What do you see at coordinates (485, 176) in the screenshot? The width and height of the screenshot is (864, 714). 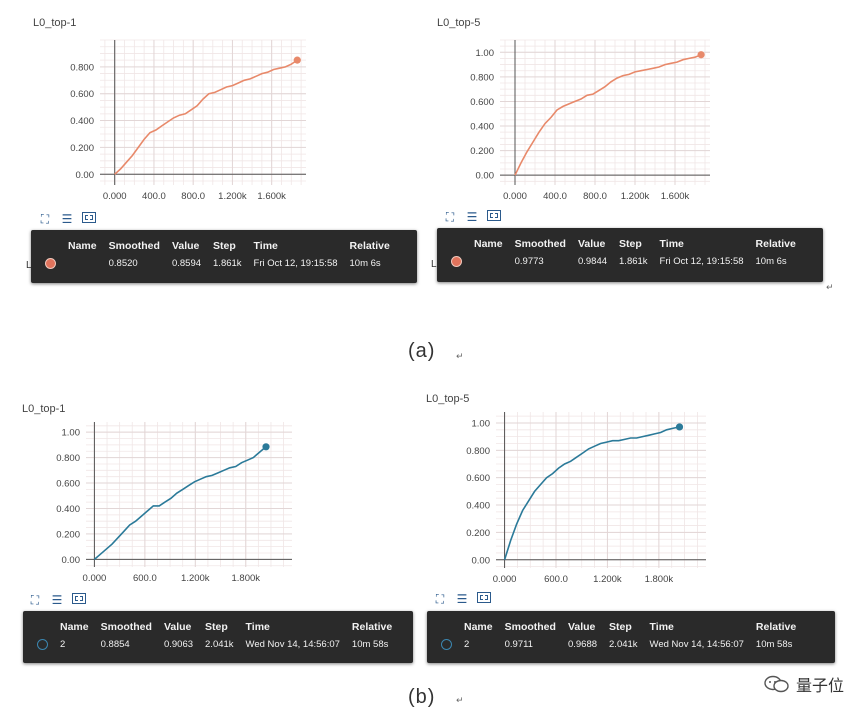 I see `y-tick-label: 0.00` at bounding box center [485, 176].